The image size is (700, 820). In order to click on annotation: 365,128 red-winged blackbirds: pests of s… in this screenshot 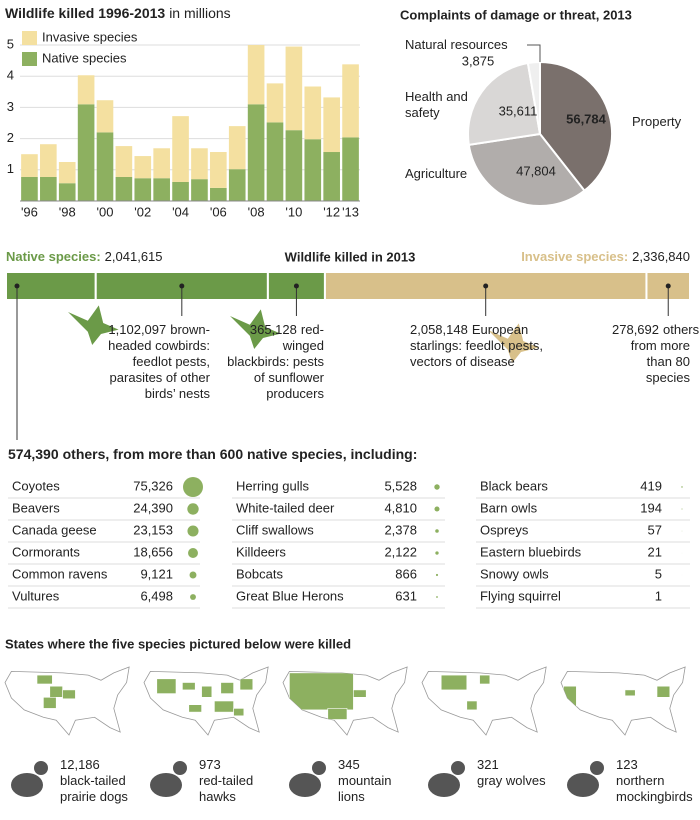, I will do `click(275, 362)`.